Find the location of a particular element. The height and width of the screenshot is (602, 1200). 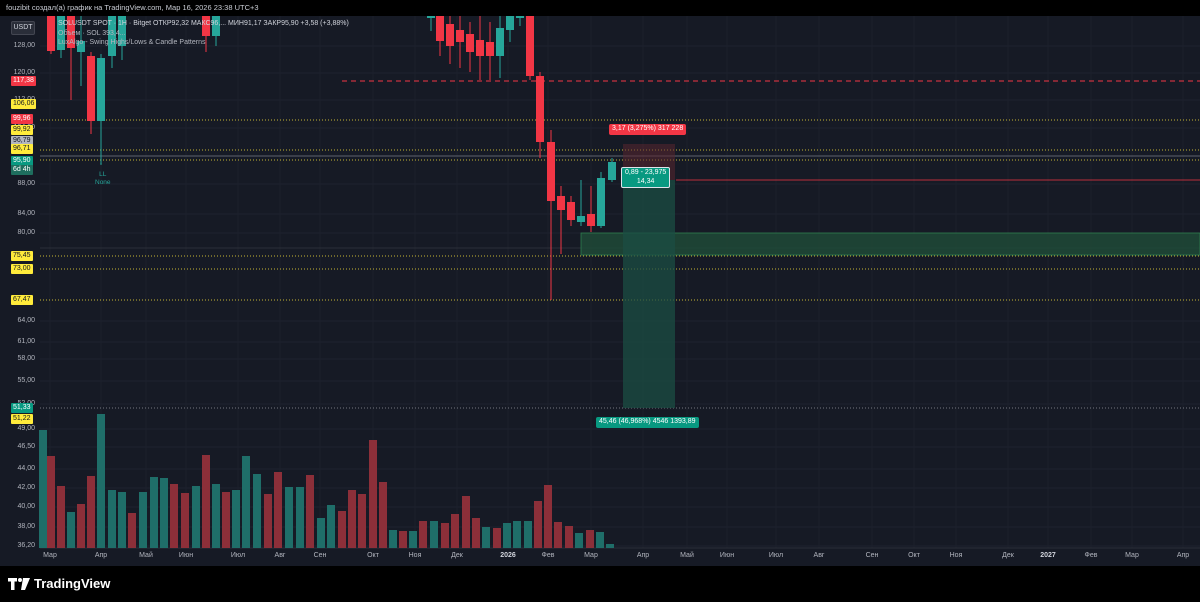

swing-low-type: LL is located at coordinates (103, 174).